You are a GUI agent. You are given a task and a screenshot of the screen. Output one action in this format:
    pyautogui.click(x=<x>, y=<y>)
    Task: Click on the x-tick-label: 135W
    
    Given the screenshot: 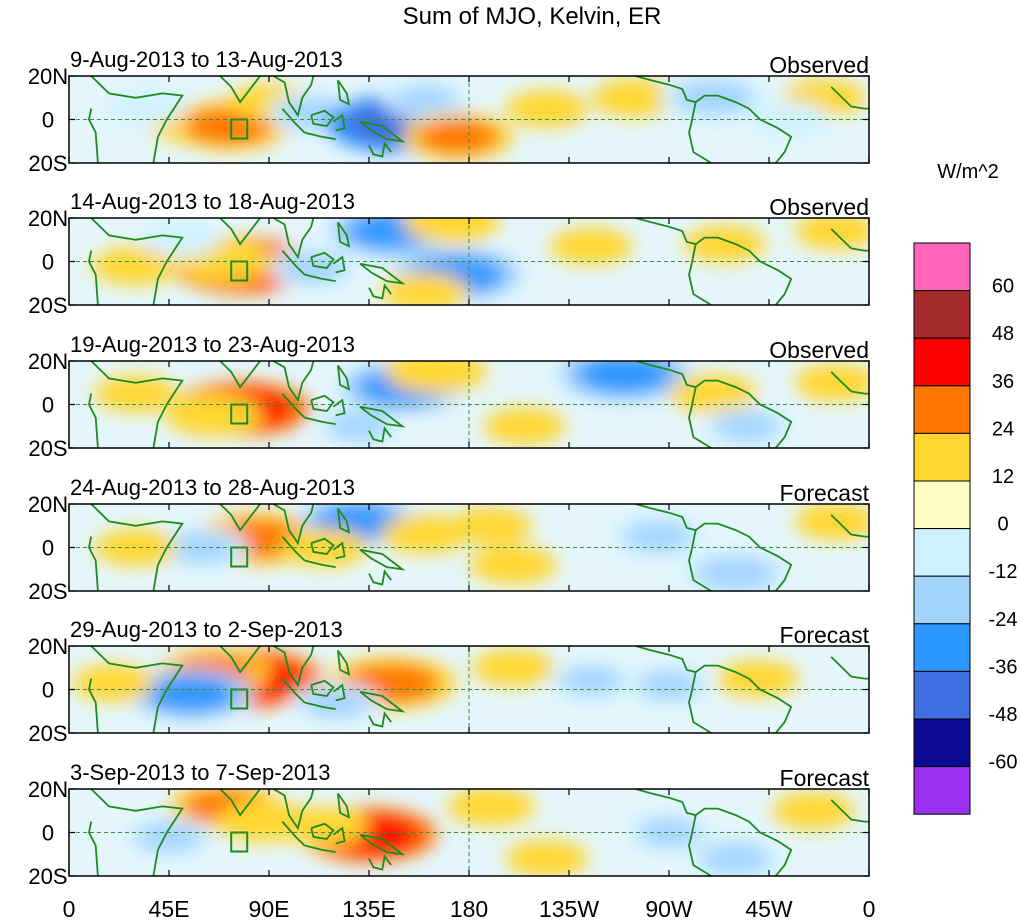 What is the action you would take?
    pyautogui.click(x=569, y=908)
    